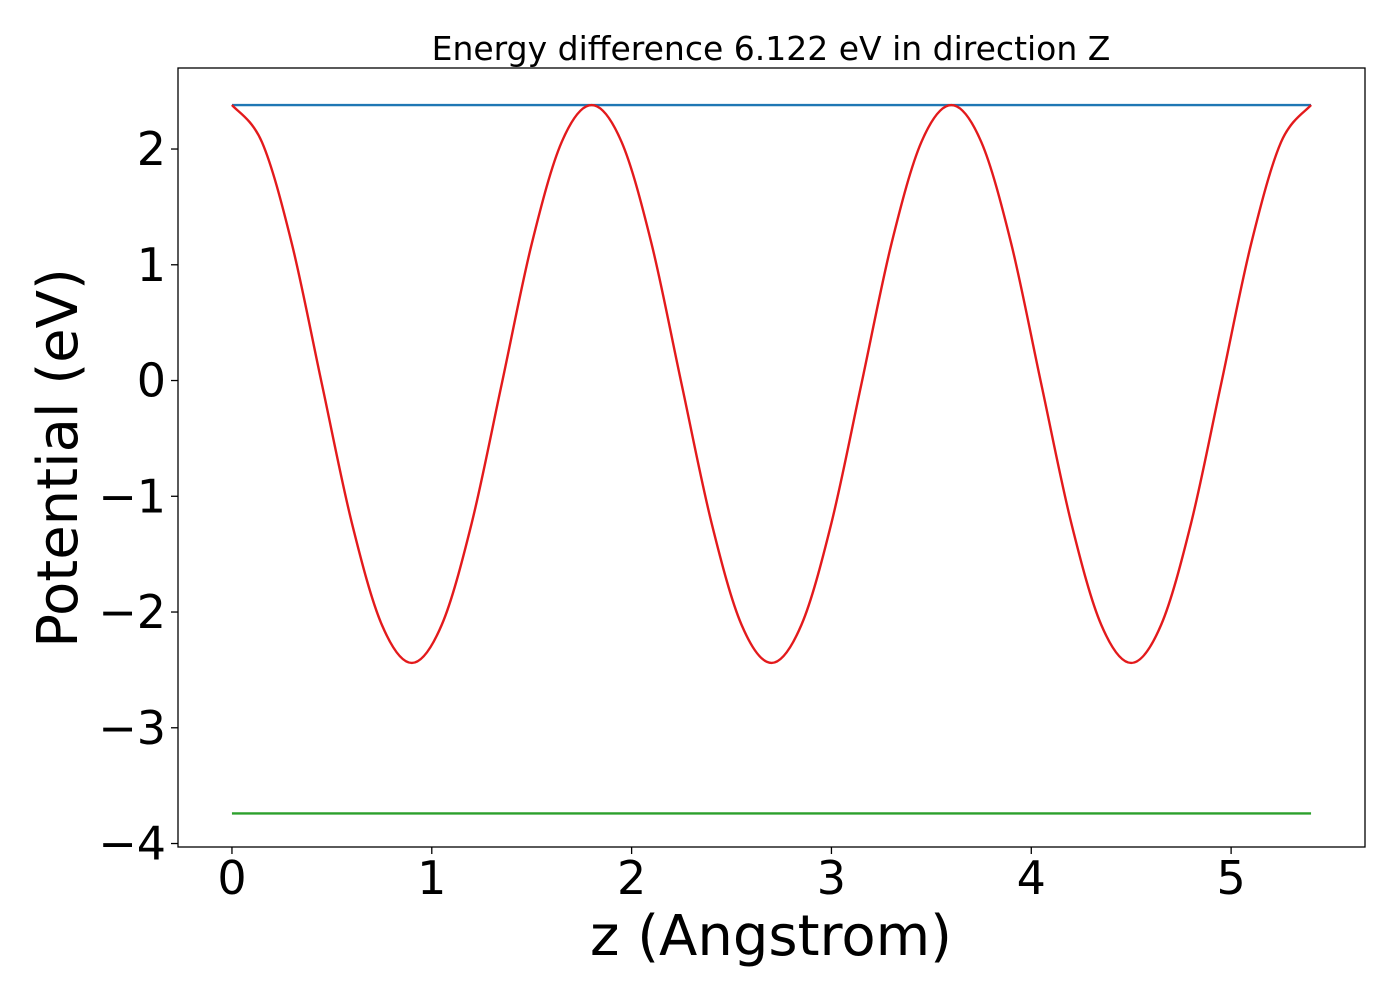  Describe the element at coordinates (132, 844) in the screenshot. I see `y-tick-label: −4` at that location.